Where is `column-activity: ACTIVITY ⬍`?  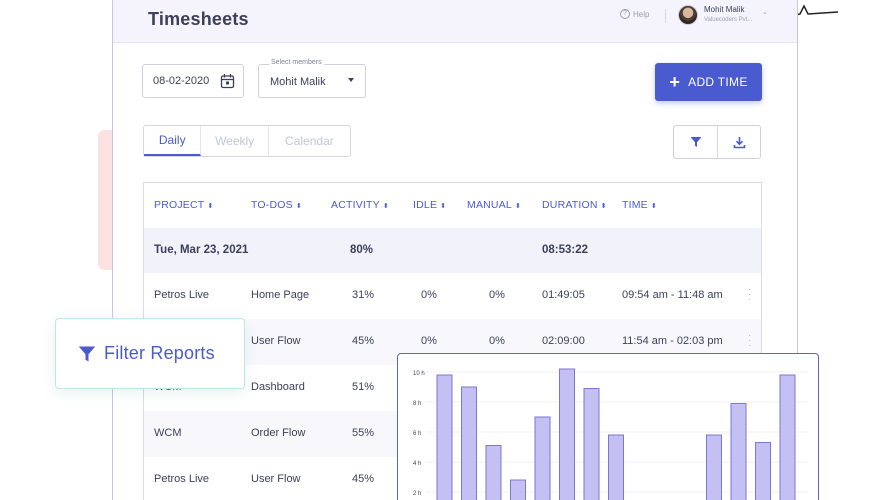
column-activity: ACTIVITY ⬍ is located at coordinates (360, 205).